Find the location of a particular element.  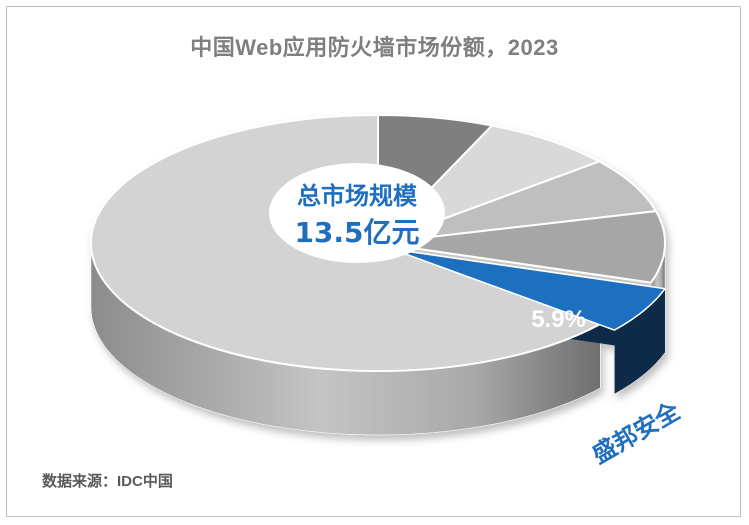

highlight-name-label: 盛邦安全 is located at coordinates (636, 432).